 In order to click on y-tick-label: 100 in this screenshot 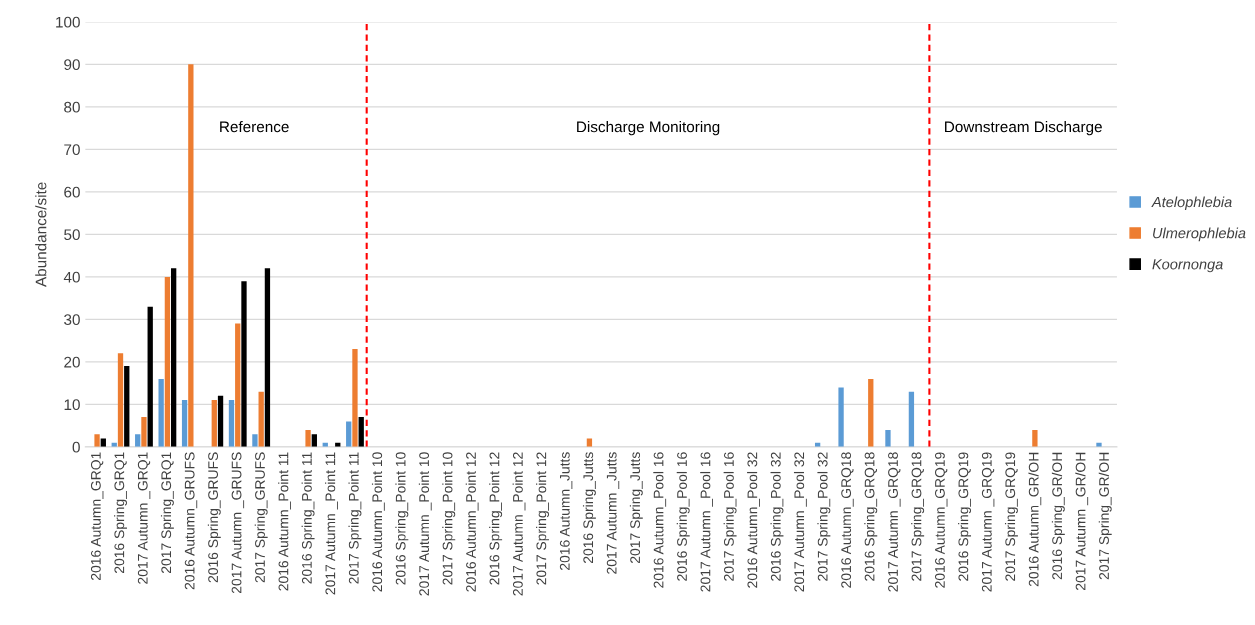, I will do `click(68, 22)`.